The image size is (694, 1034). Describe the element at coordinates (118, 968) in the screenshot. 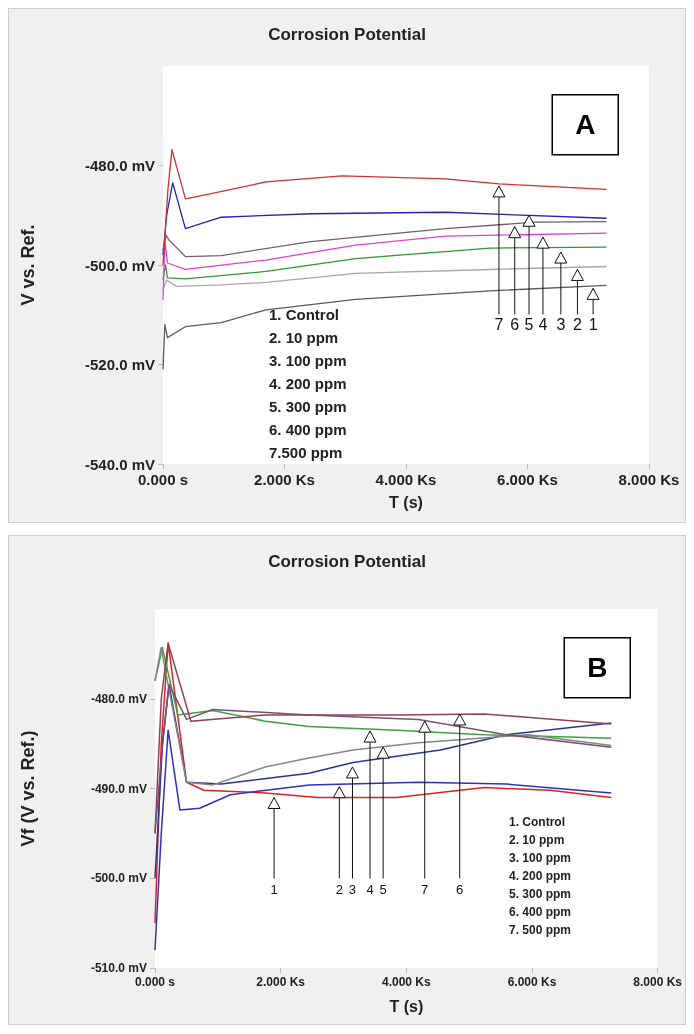

I see `y-tick-label: -510.0 mV` at that location.